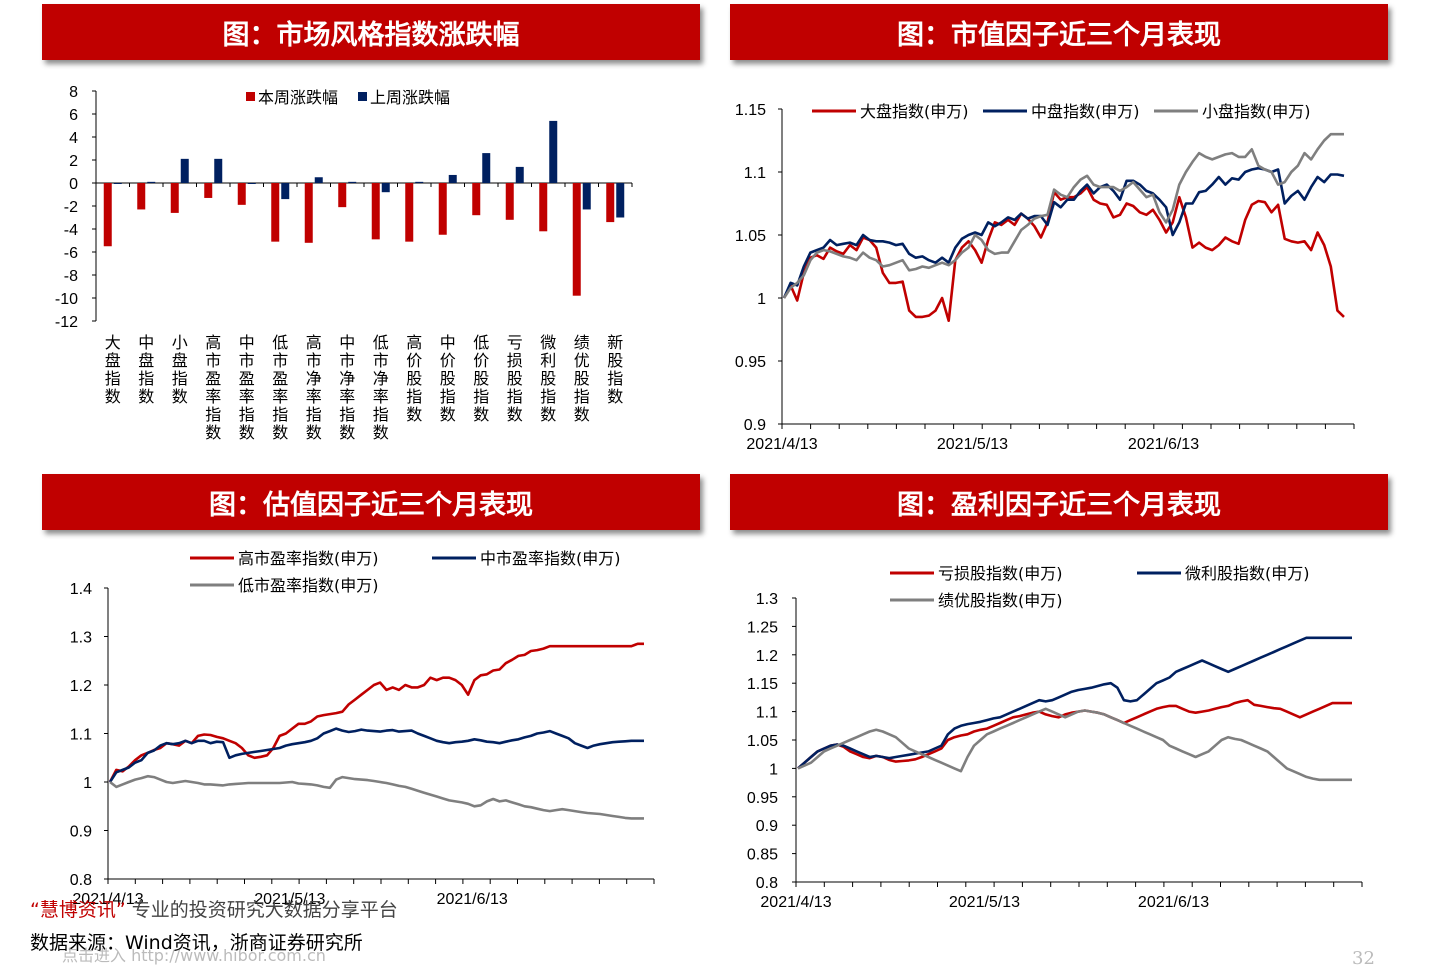  What do you see at coordinates (71, 230) in the screenshot?
I see `bar-ytick-label: -4` at bounding box center [71, 230].